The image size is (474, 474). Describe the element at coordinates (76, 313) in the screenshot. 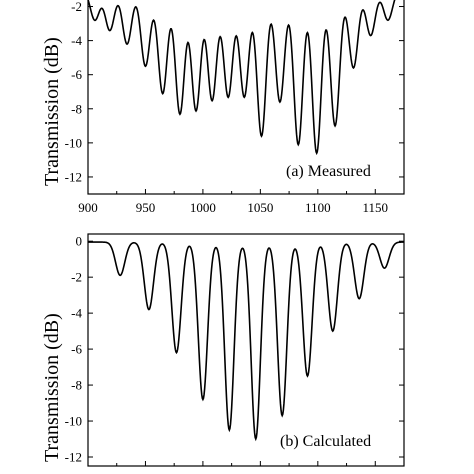

I see `panel-b-y-tick-label: -4` at that location.